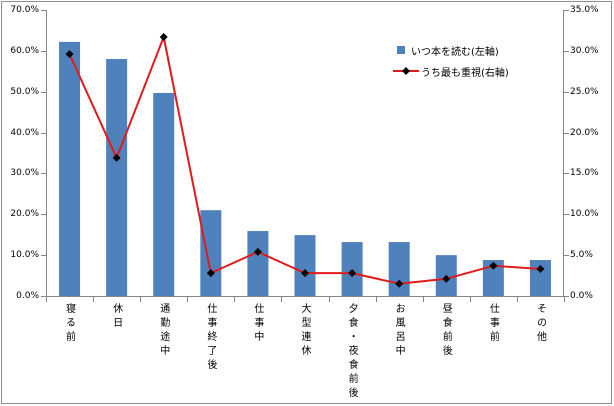  I want to click on left-axis-tick-label-1: 10.0%, so click(24, 255).